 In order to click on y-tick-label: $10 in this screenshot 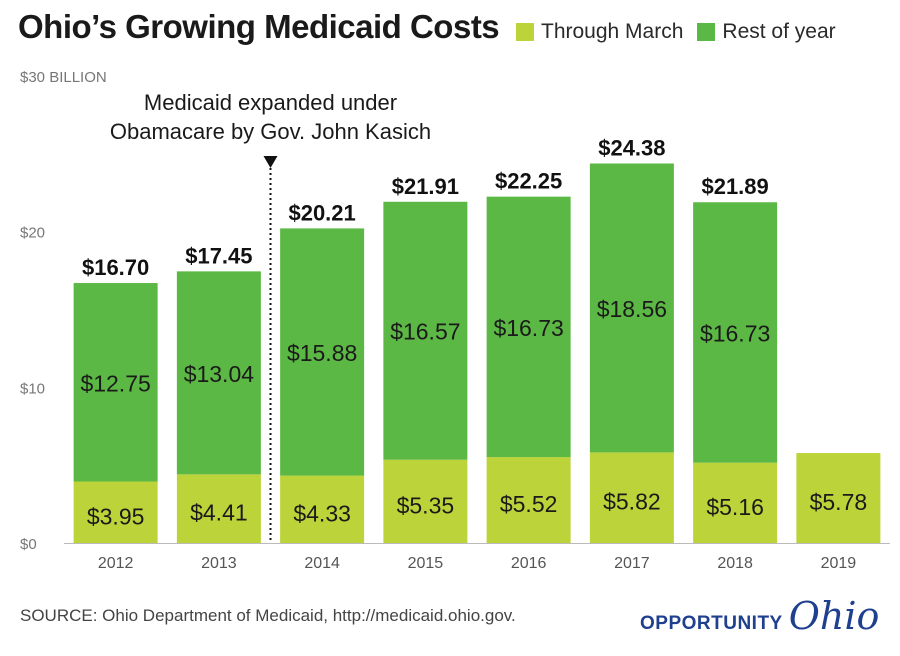, I will do `click(32, 388)`.